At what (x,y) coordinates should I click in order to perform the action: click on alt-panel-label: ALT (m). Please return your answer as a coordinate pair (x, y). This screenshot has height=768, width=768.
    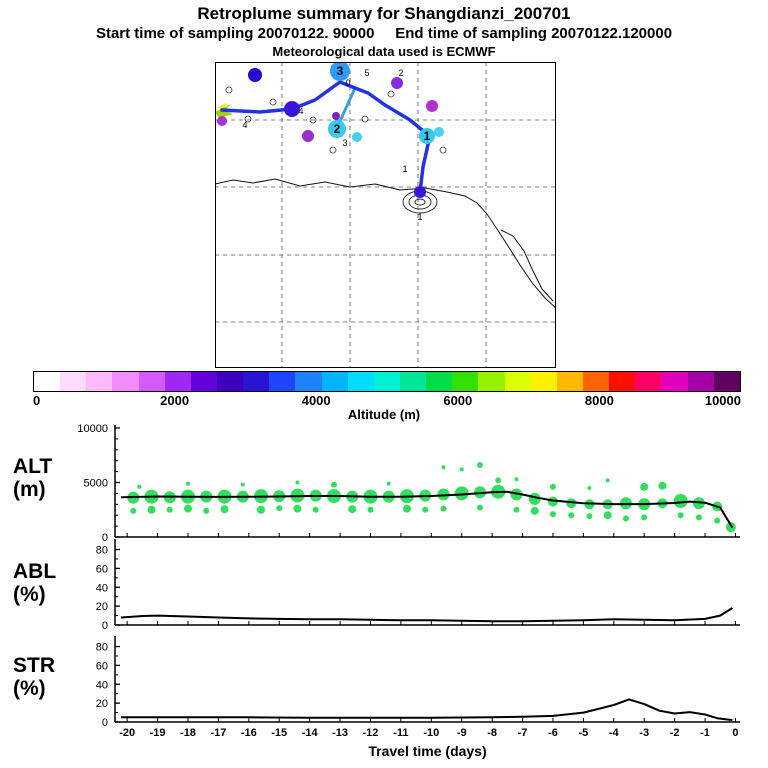
    Looking at the image, I should click on (58, 478).